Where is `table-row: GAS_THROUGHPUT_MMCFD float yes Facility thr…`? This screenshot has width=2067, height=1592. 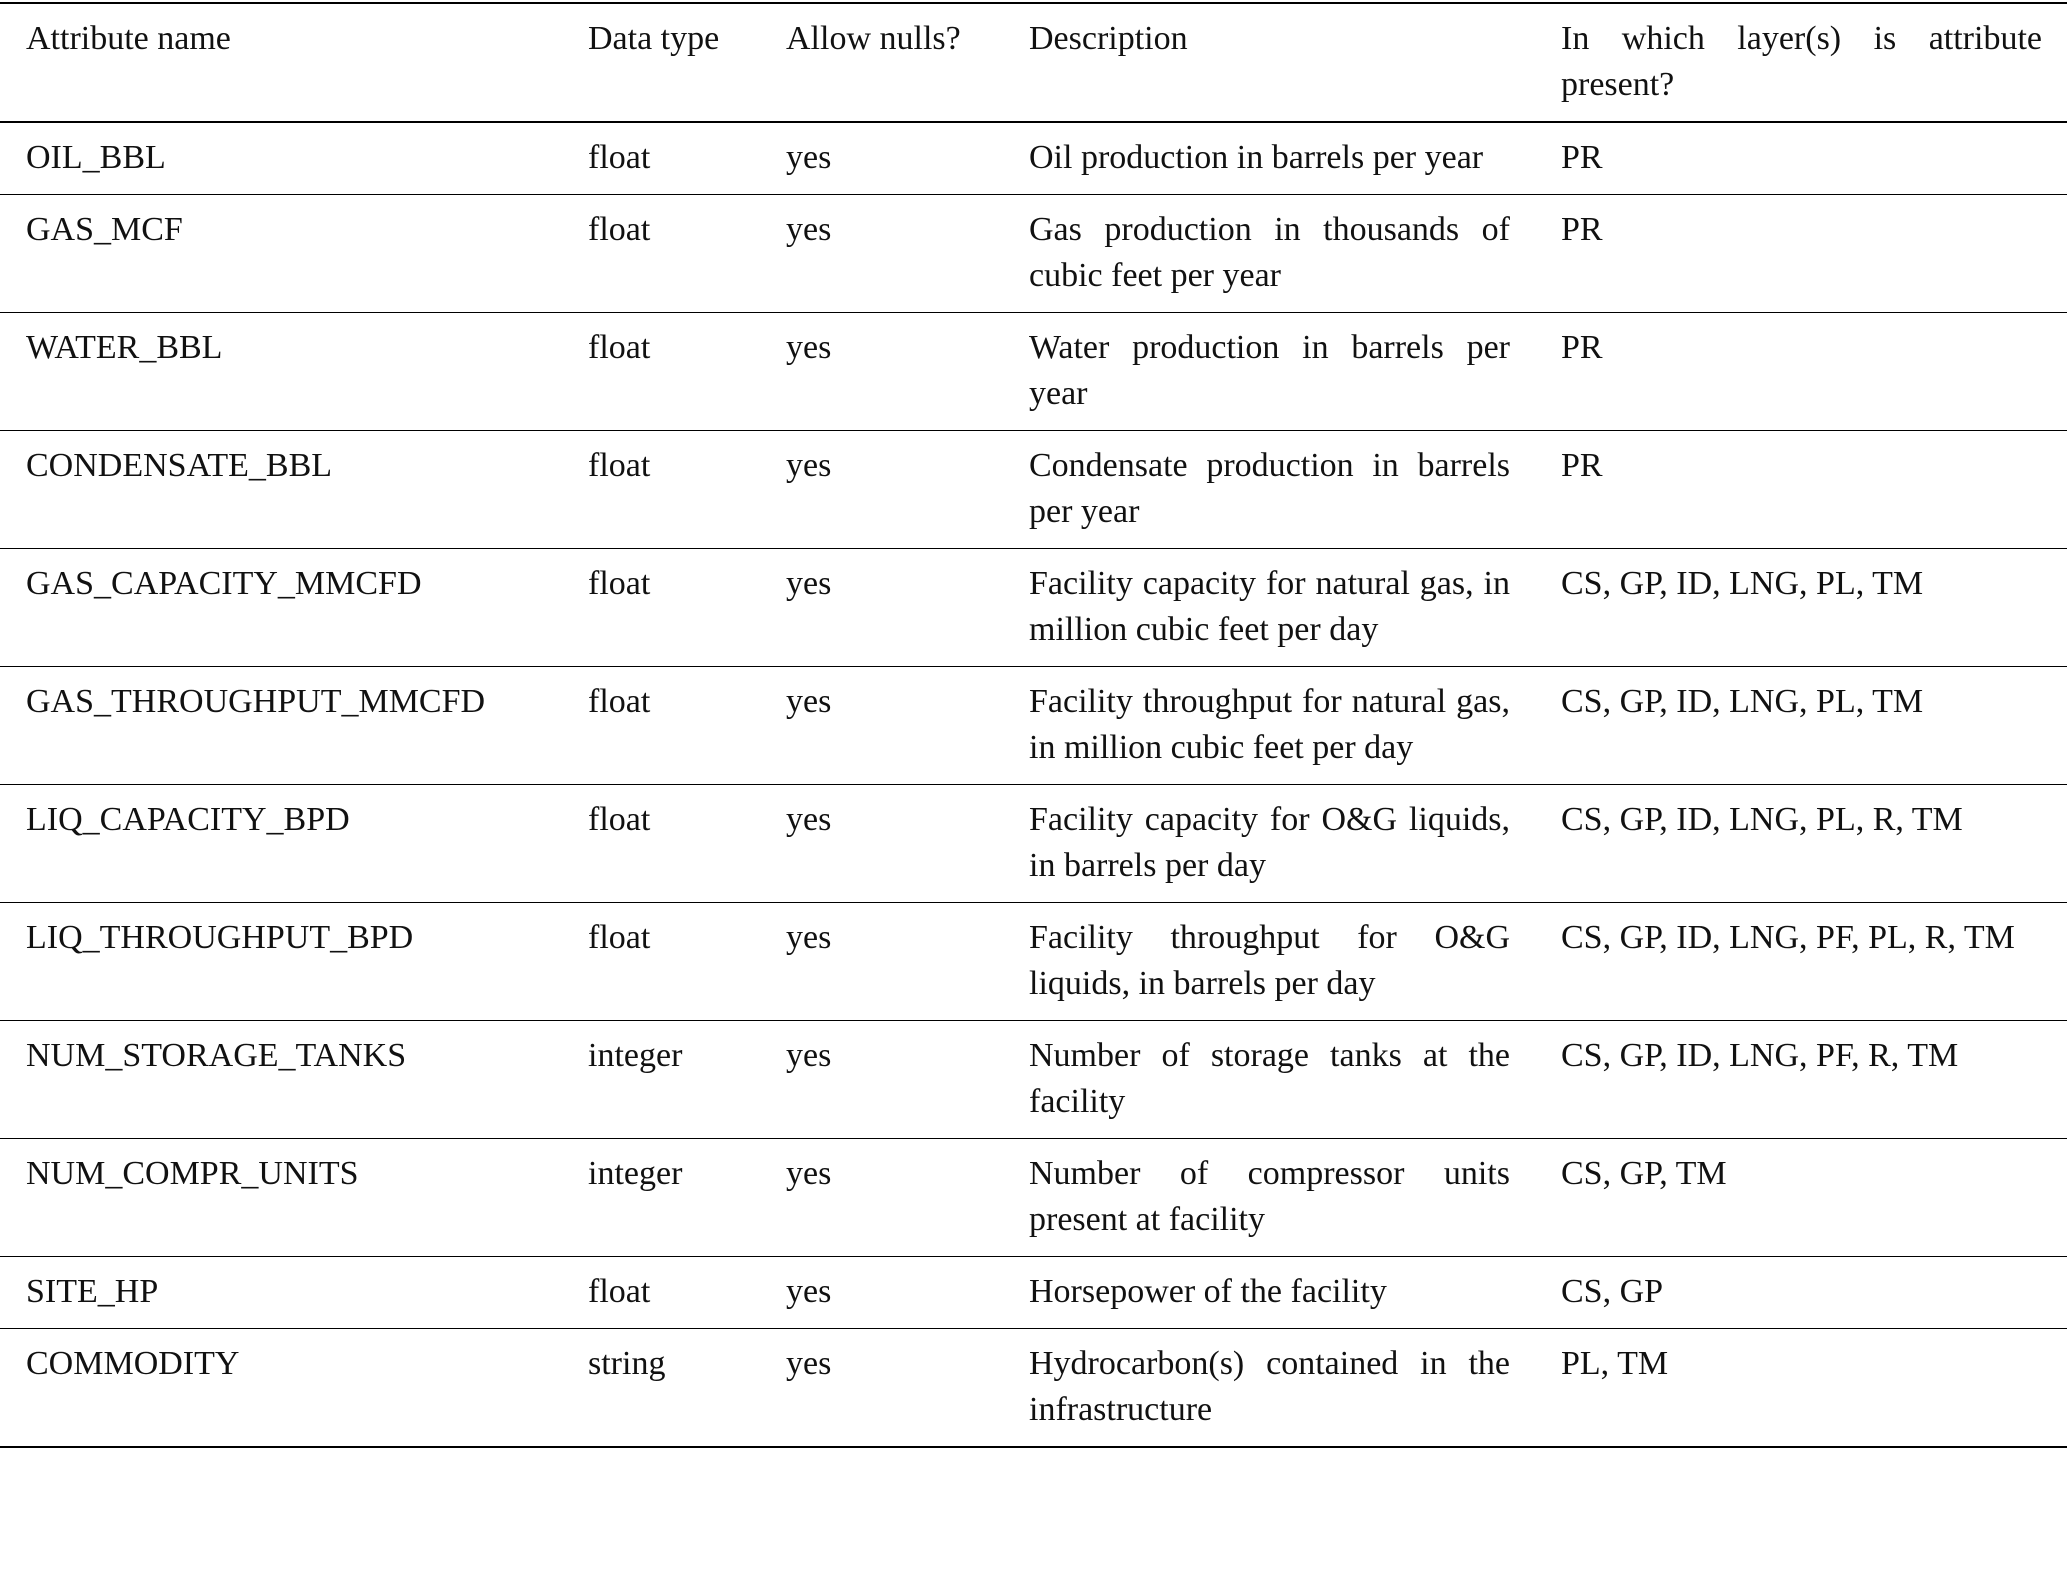
table-row: GAS_THROUGHPUT_MMCFD float yes Facility thr… is located at coordinates (1033, 726).